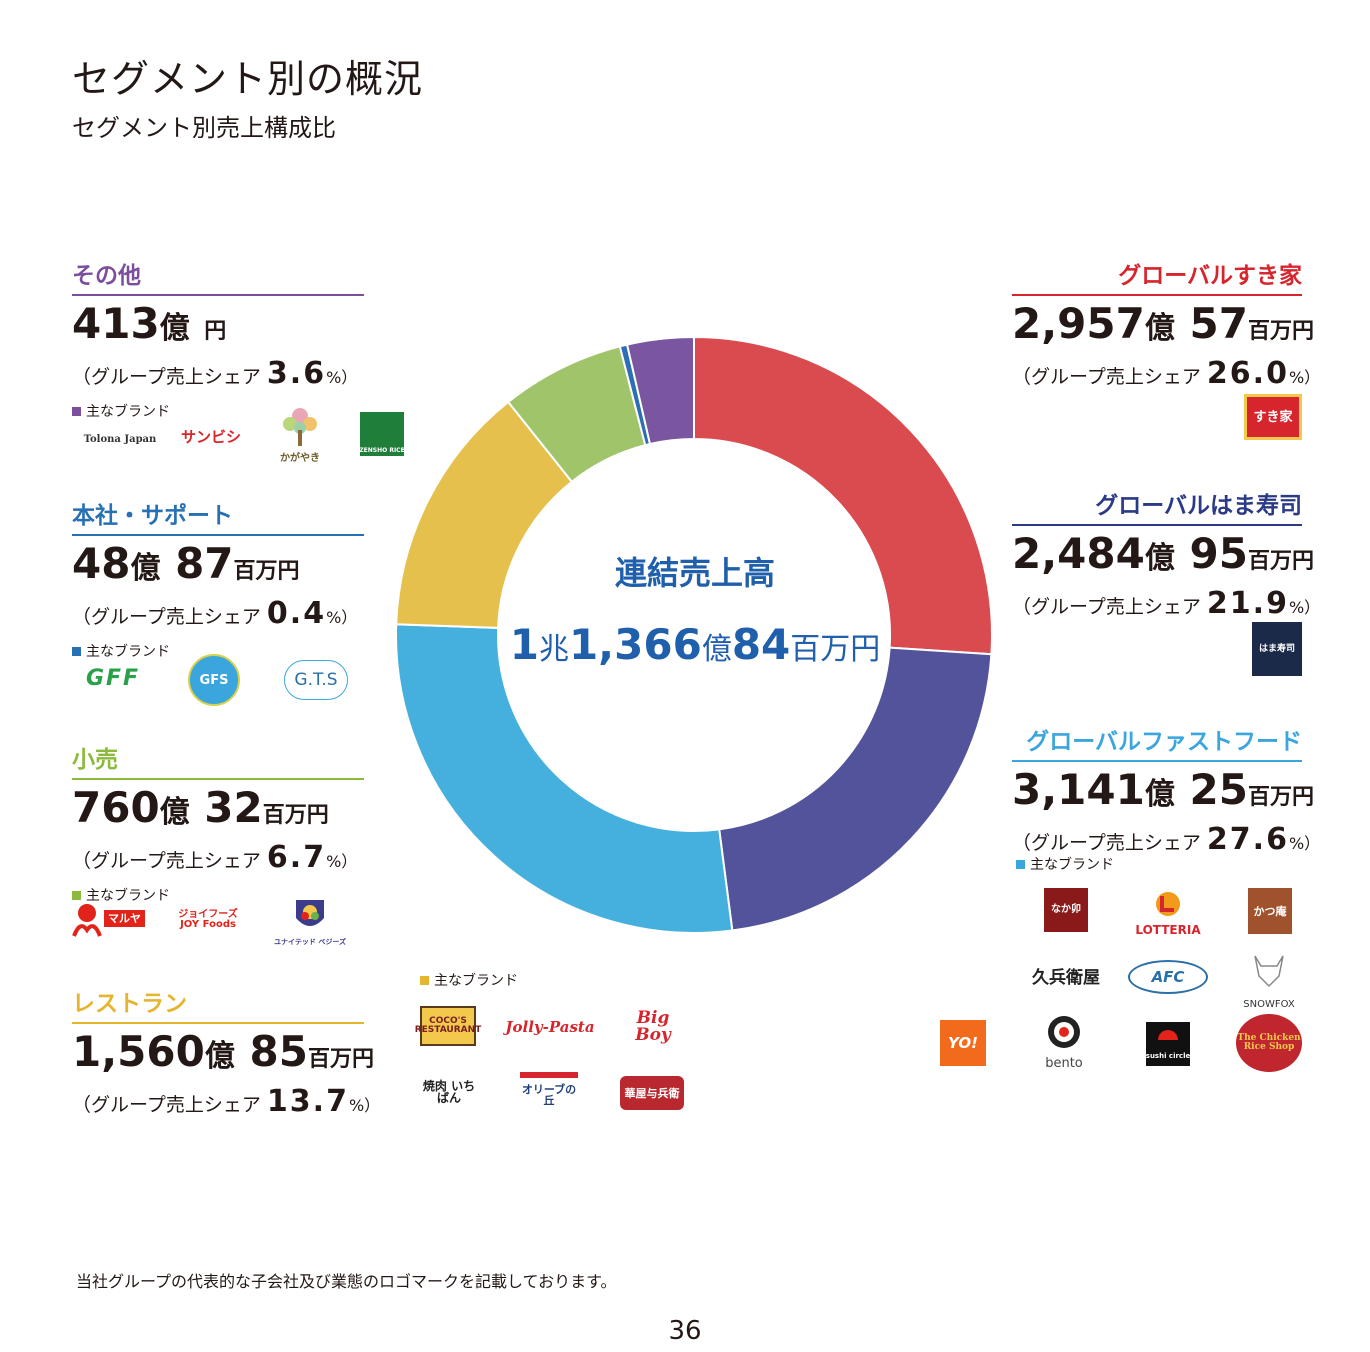  I want to click on amount-million: 25, so click(1218, 789).